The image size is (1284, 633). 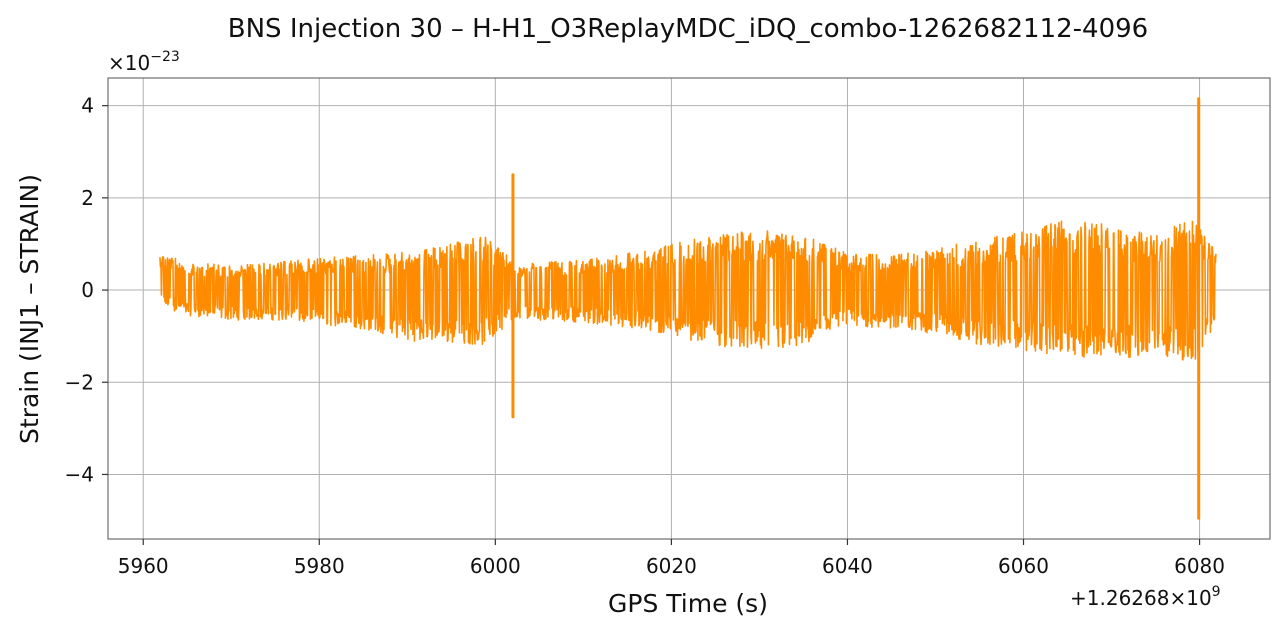 I want to click on x-offset-text: +1.26268×109, so click(x=1145, y=597).